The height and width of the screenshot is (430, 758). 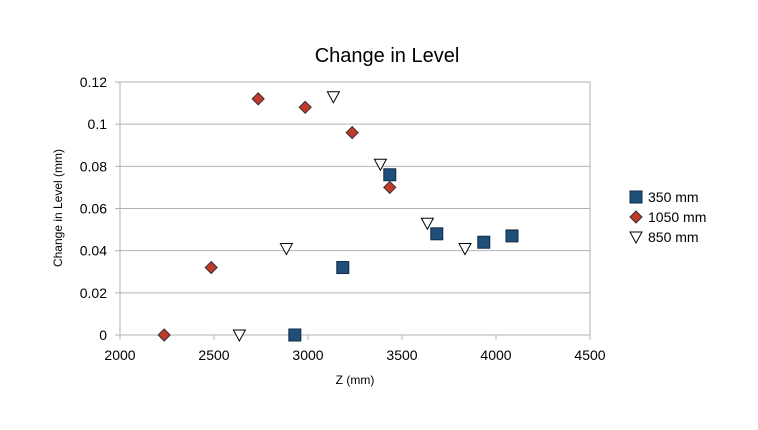 I want to click on x-axis-label: Z (mm), so click(x=355, y=380).